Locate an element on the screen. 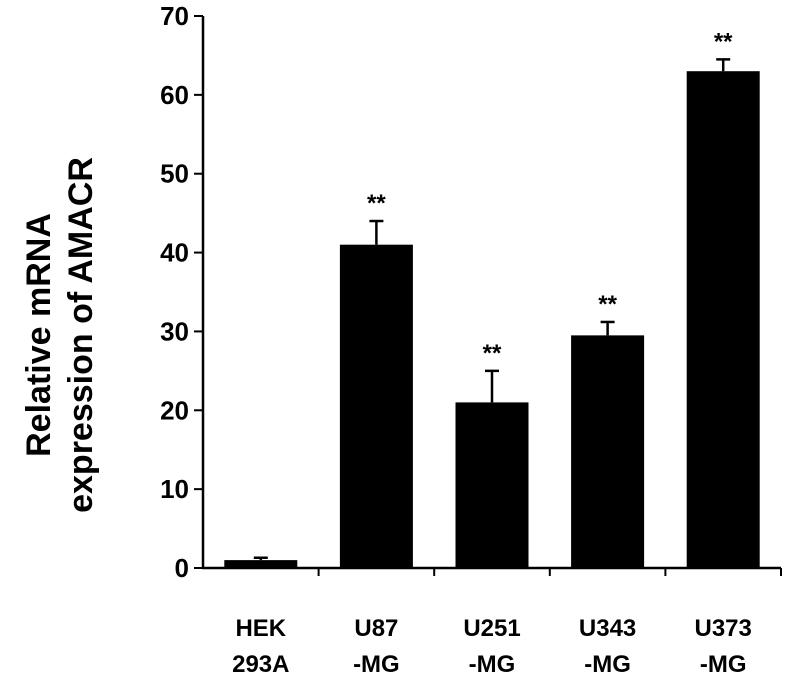 The image size is (793, 681). x-axis-labels: HEK 293A U87 -MG U251 -MG U343 -MG U373 -MG is located at coordinates (492, 646).